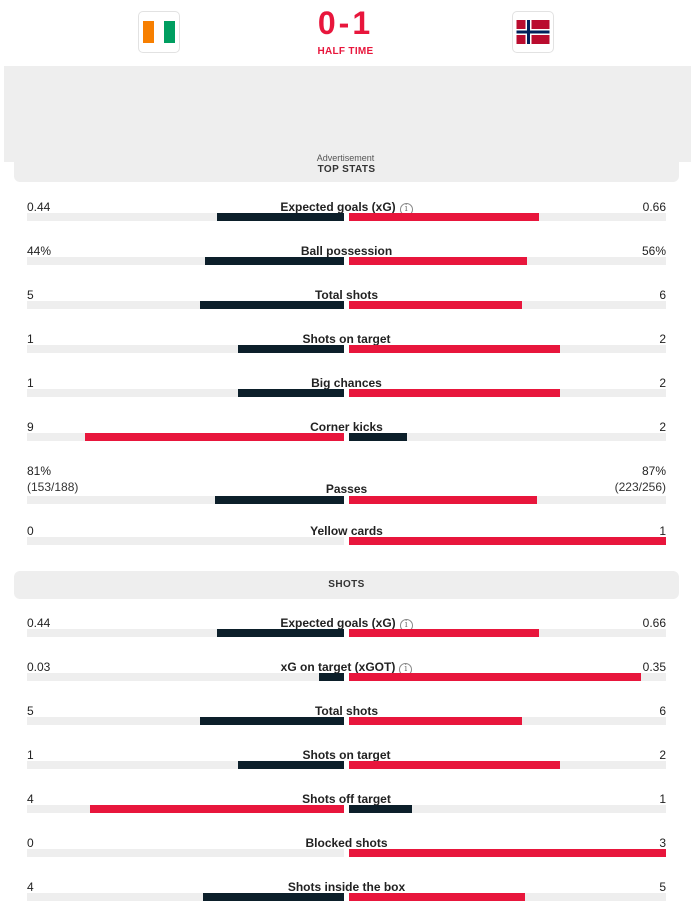 The width and height of the screenshot is (691, 910). I want to click on home-stat-value: 44%, so click(39, 251).